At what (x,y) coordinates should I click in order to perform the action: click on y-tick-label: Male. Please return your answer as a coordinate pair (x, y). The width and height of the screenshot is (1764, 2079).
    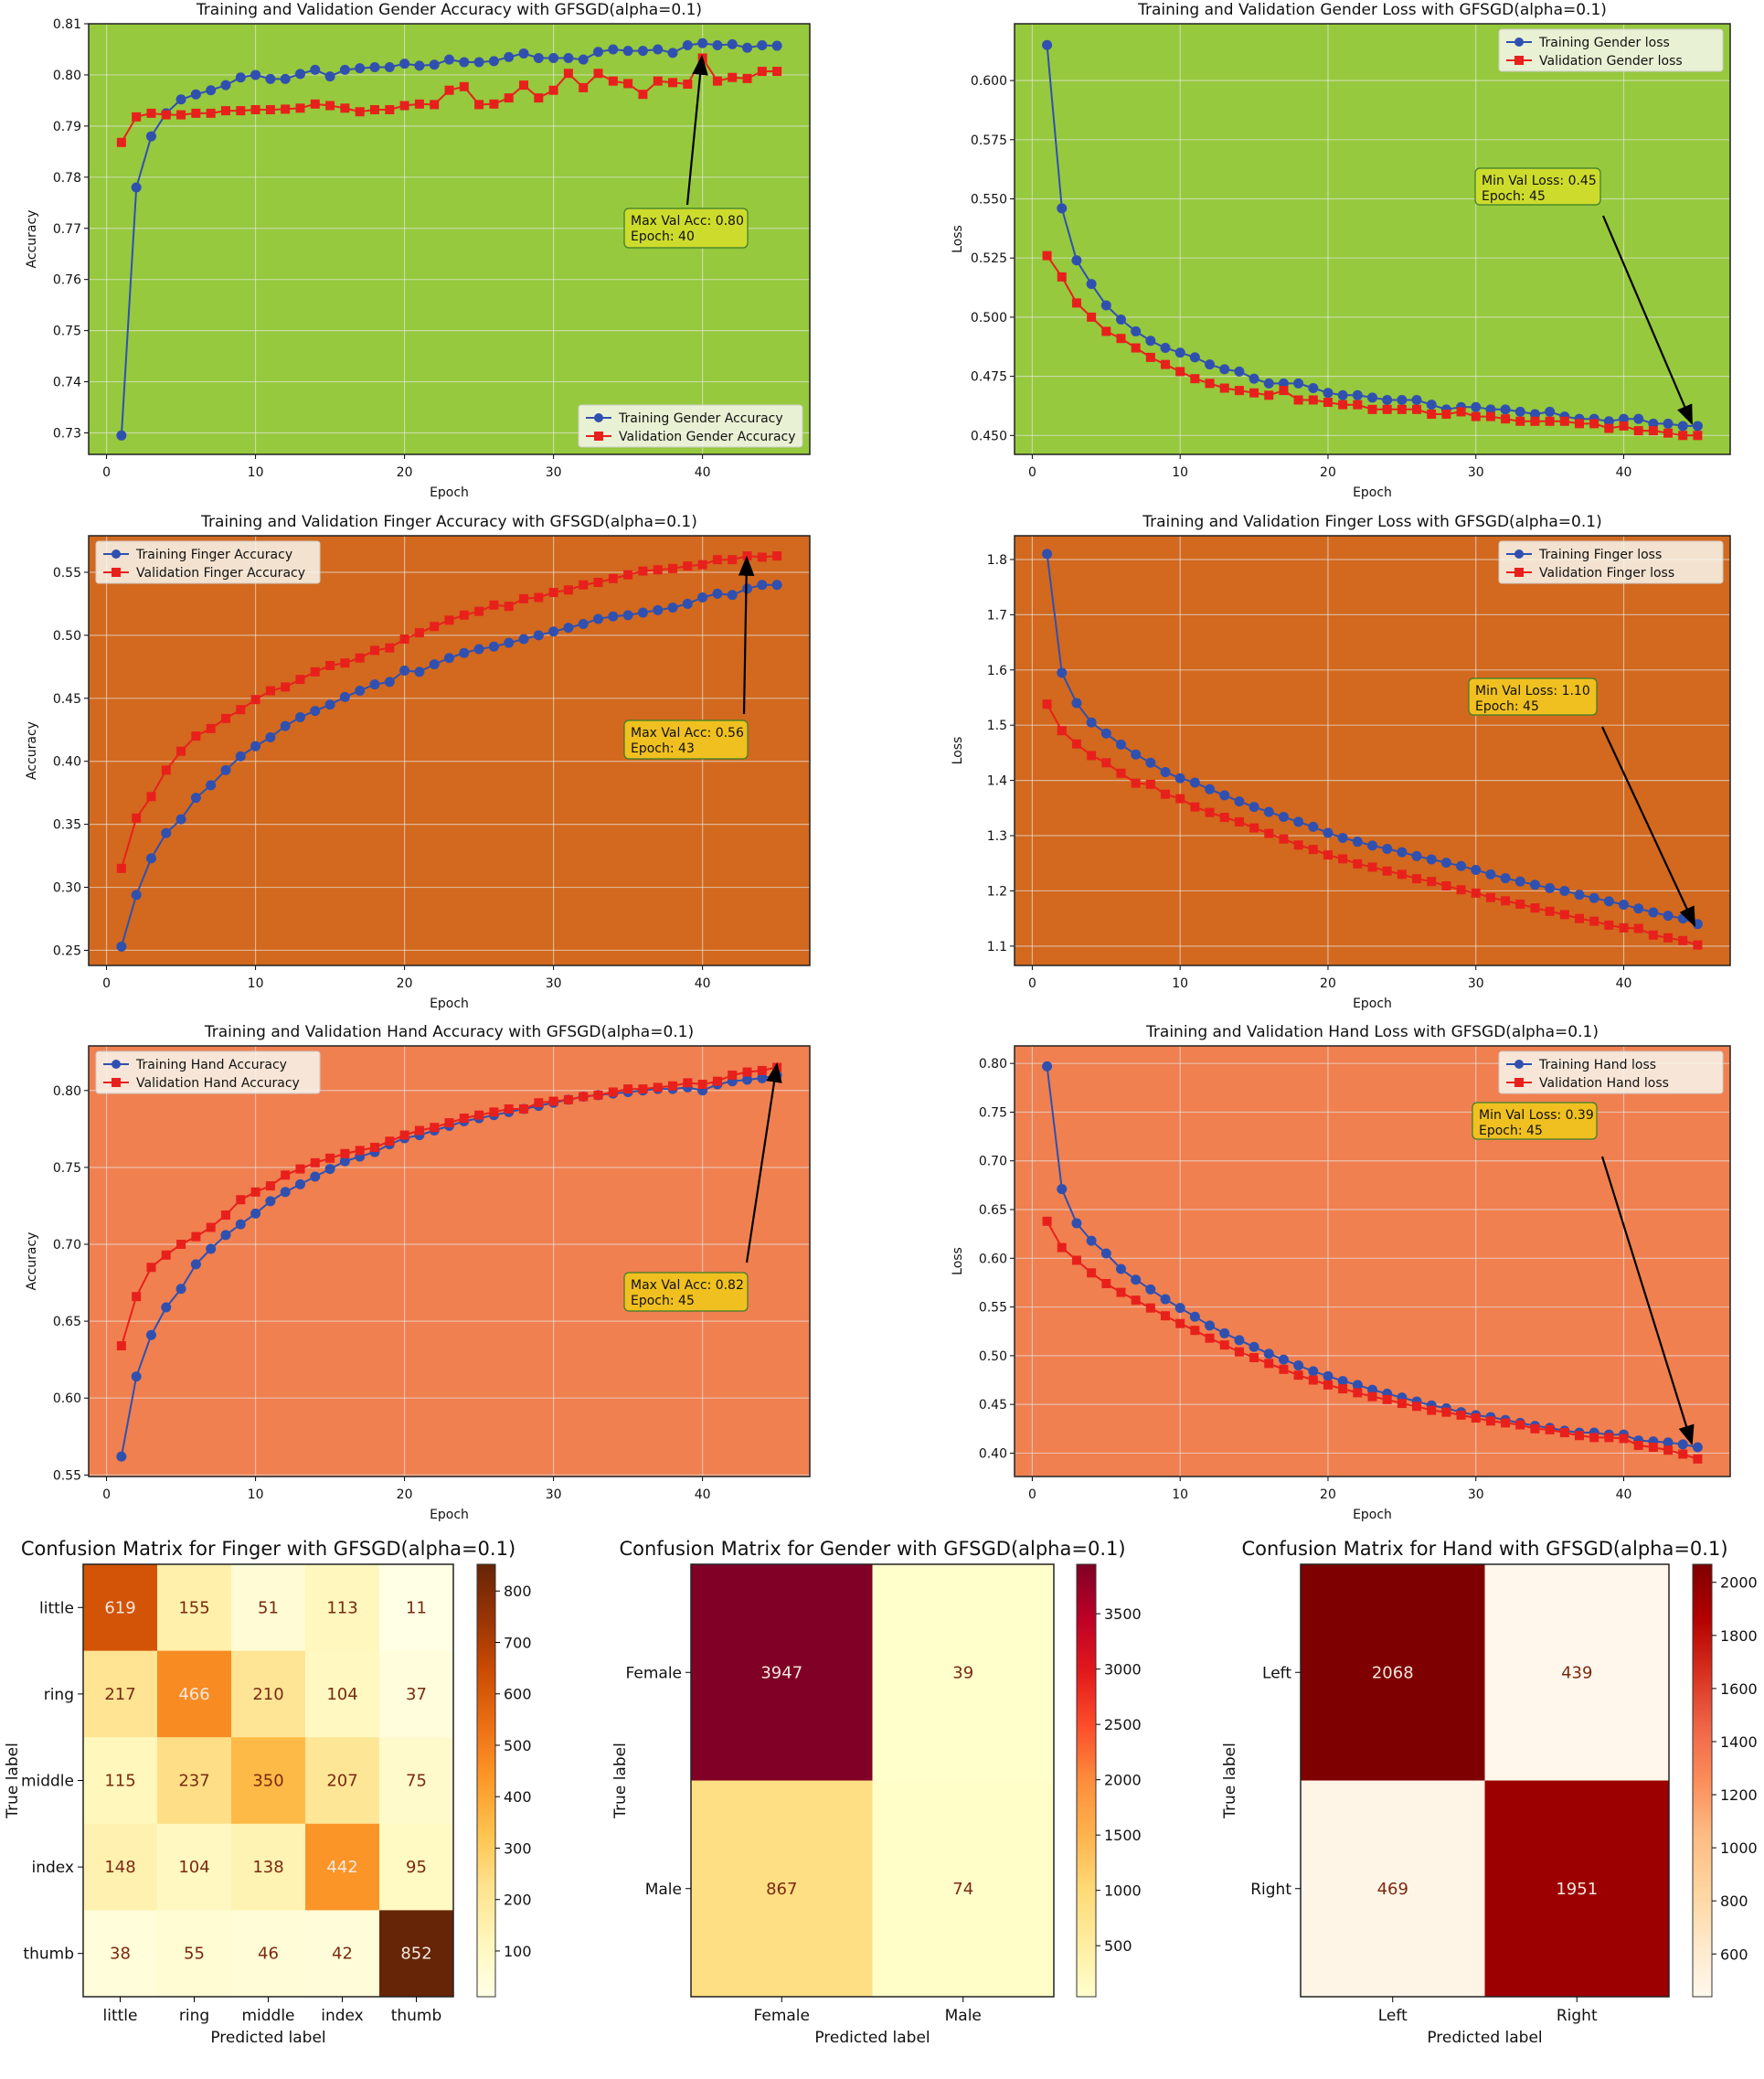
    Looking at the image, I should click on (663, 1890).